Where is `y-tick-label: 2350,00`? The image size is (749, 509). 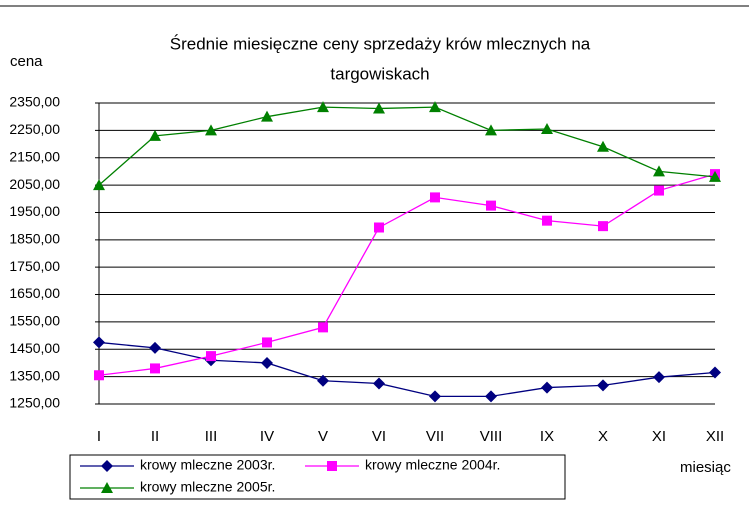
y-tick-label: 2350,00 is located at coordinates (34, 102).